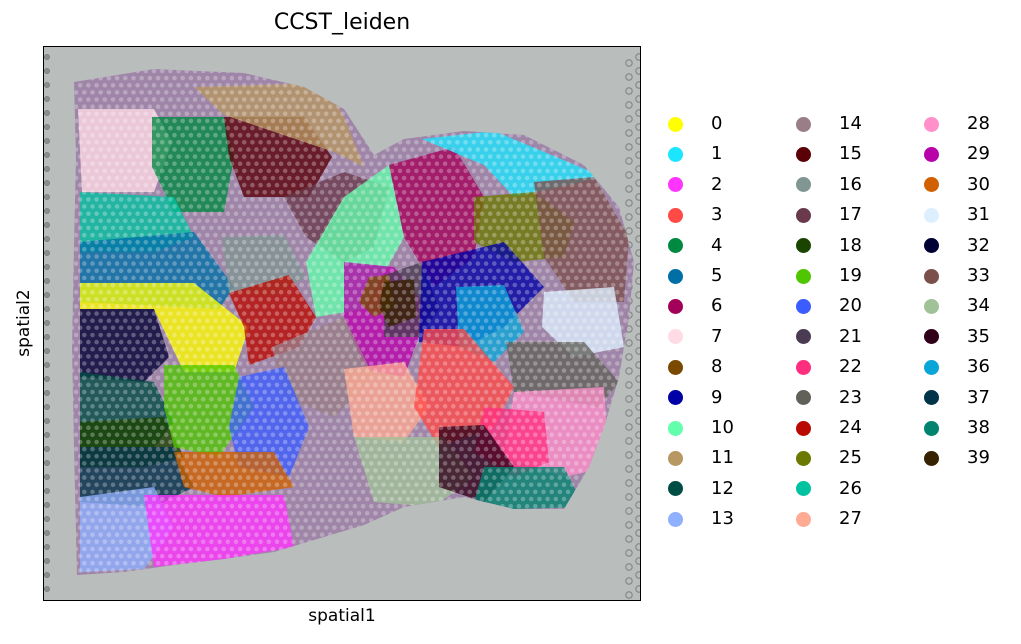 This screenshot has height=644, width=1021. Describe the element at coordinates (701, 458) in the screenshot. I see `legend-item-11: 11` at that location.